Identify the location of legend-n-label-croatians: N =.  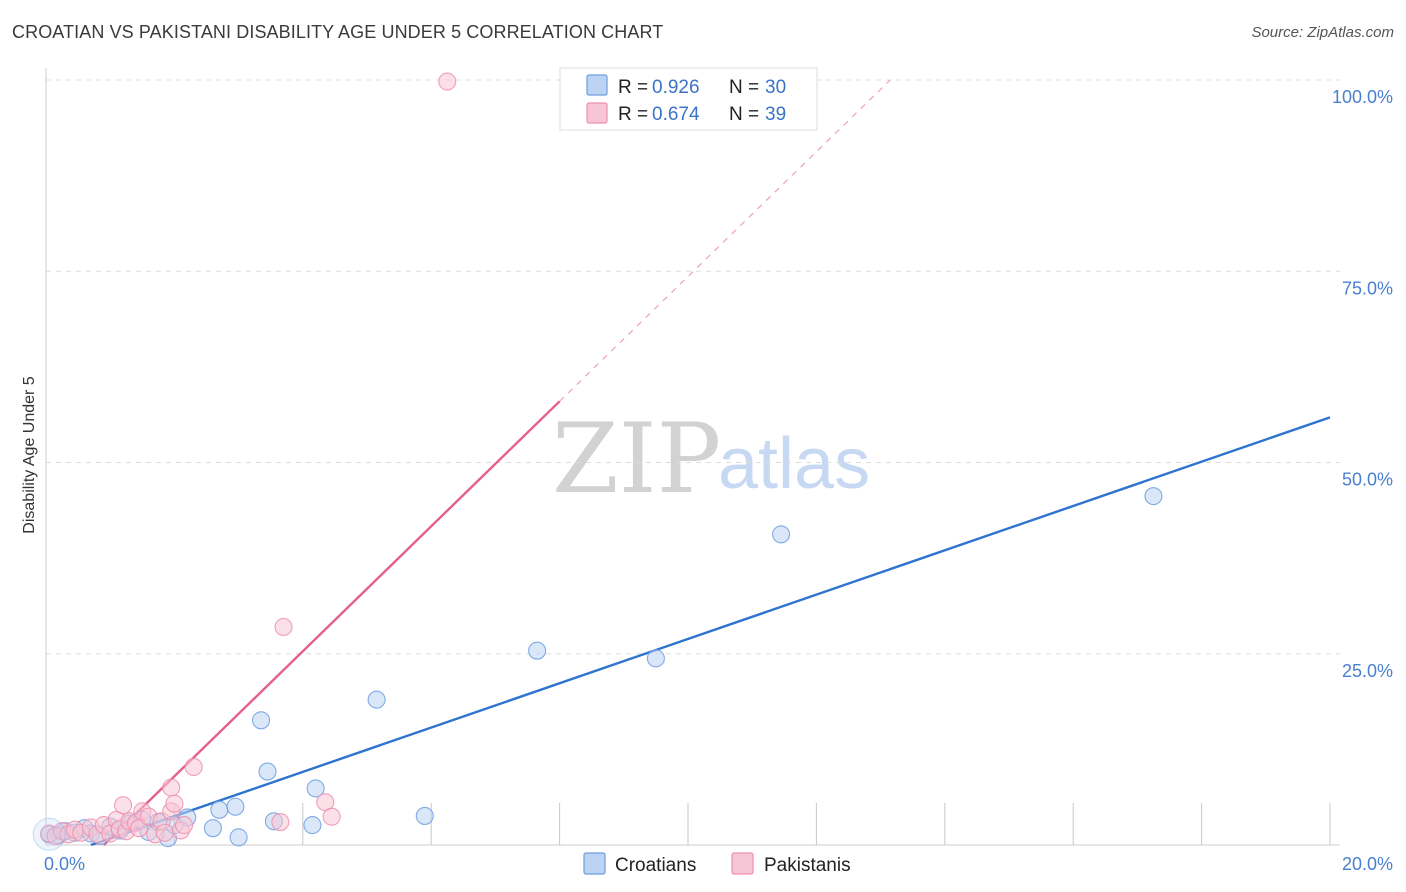
(744, 87).